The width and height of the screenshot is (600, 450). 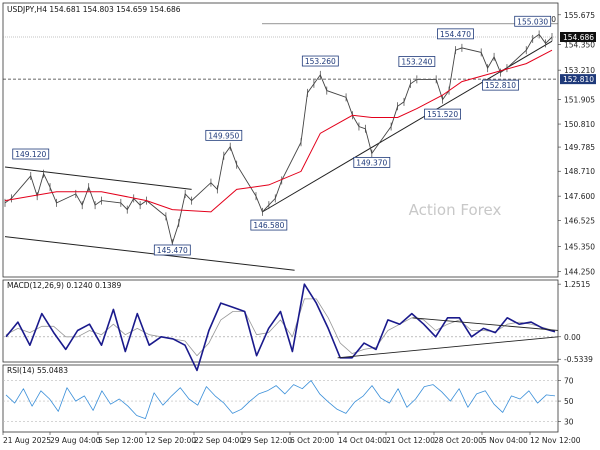 What do you see at coordinates (121, 440) in the screenshot?
I see `x-tick-label: 5 Sep 12:00` at bounding box center [121, 440].